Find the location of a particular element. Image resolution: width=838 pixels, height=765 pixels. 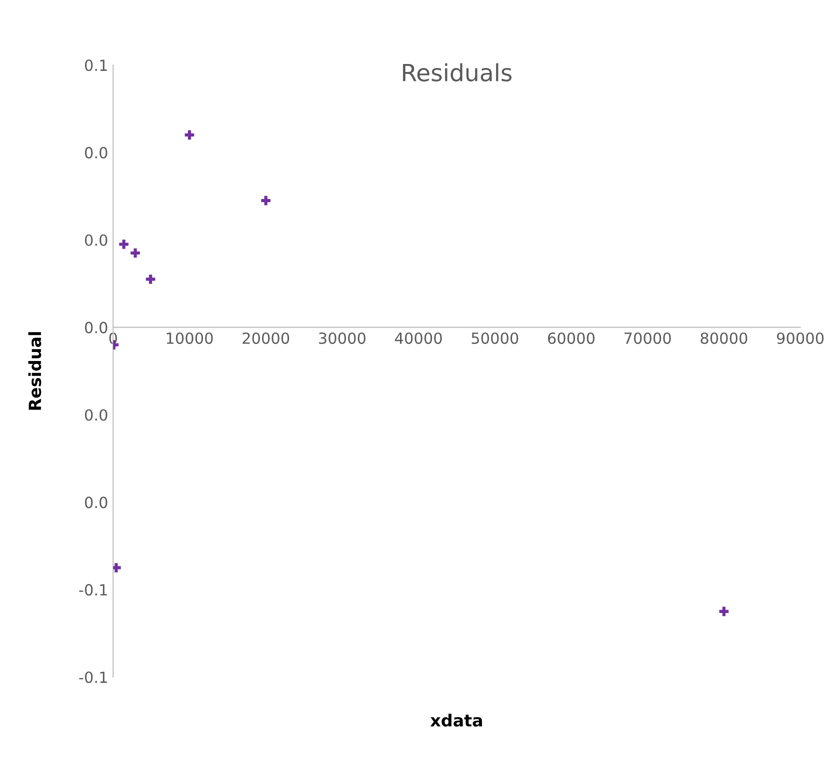

x-tick-label: 90000 is located at coordinates (800, 338).